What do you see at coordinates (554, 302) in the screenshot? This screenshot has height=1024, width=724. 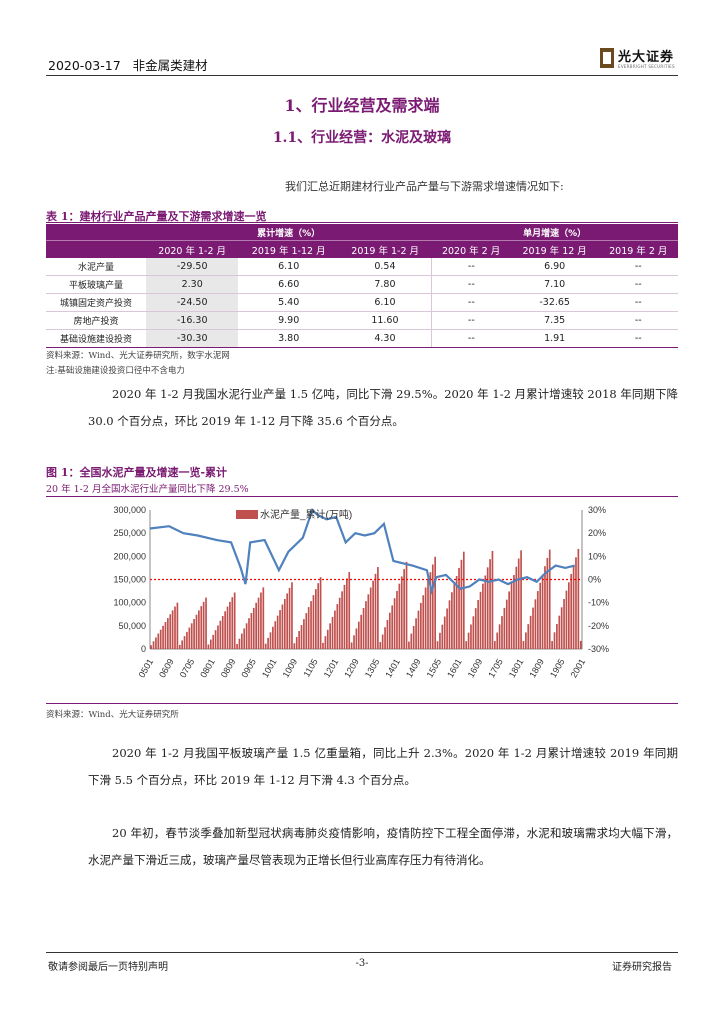 I see `table-cell: -32.65` at bounding box center [554, 302].